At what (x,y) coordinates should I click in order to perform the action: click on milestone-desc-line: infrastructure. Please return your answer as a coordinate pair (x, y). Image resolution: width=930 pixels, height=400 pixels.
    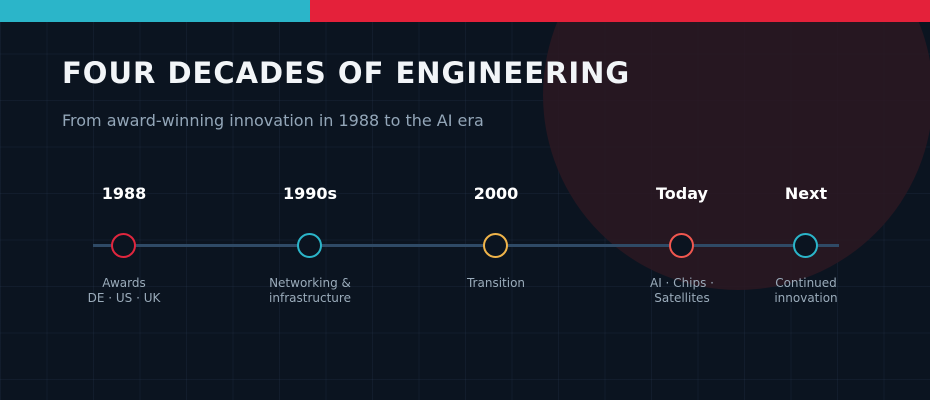
    Looking at the image, I should click on (310, 298).